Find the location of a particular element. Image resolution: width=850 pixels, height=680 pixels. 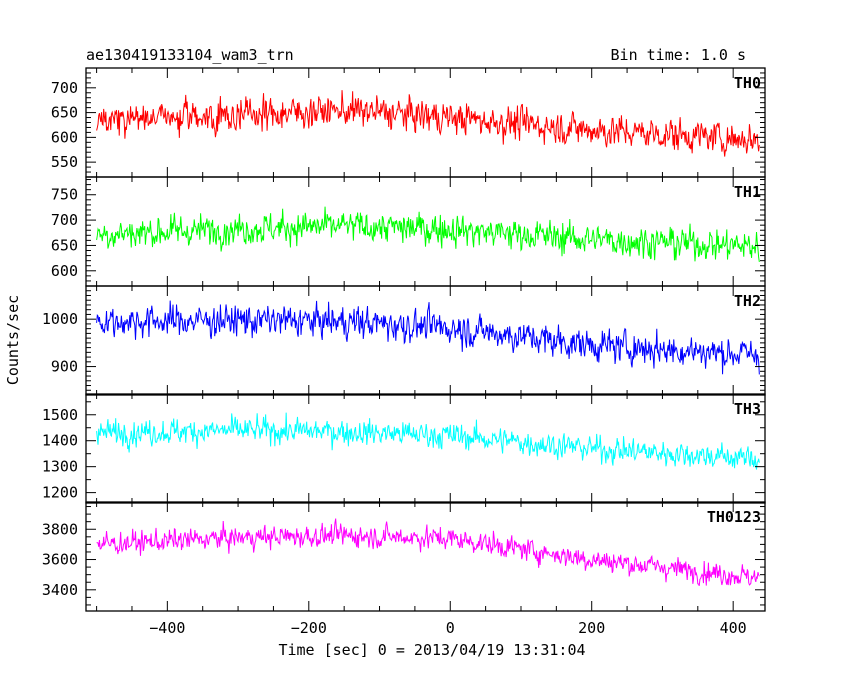

y-tick-label: 3800 is located at coordinates (60, 529).